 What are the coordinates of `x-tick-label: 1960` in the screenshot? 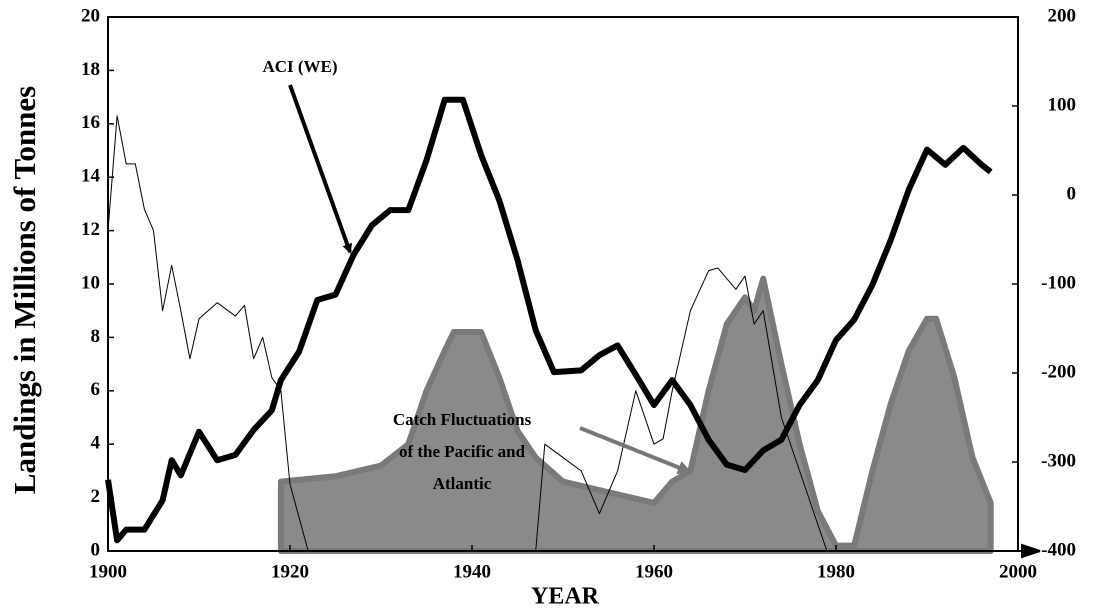 It's located at (654, 571).